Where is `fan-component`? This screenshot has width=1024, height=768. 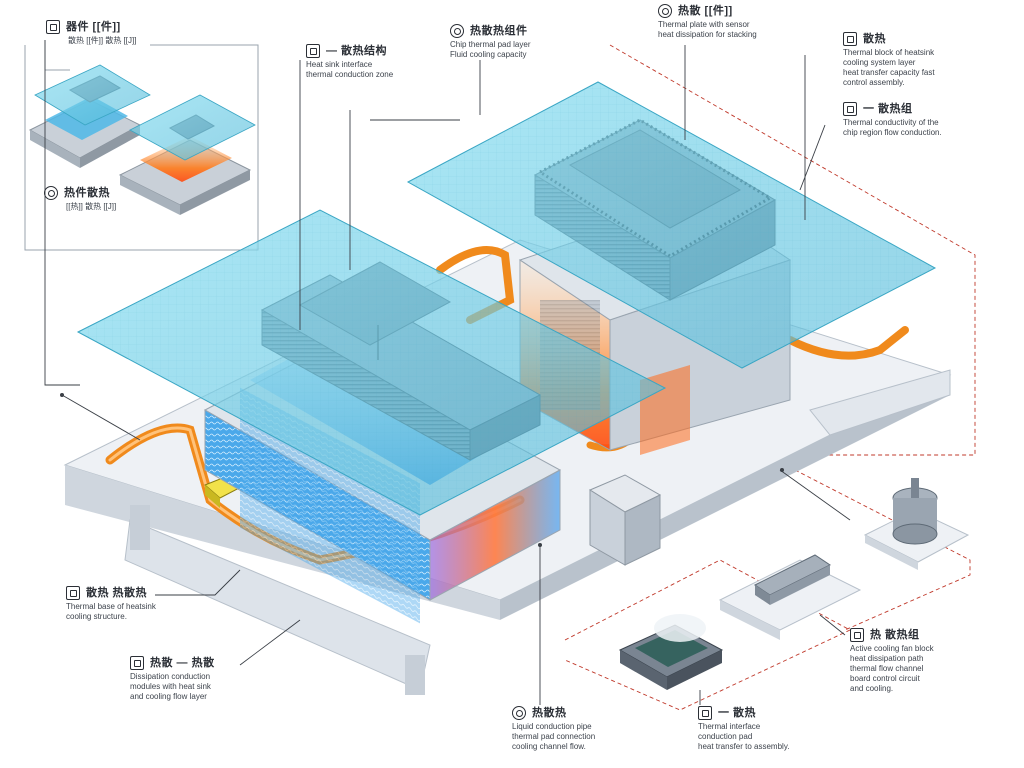
fan-component is located at coordinates (916, 524).